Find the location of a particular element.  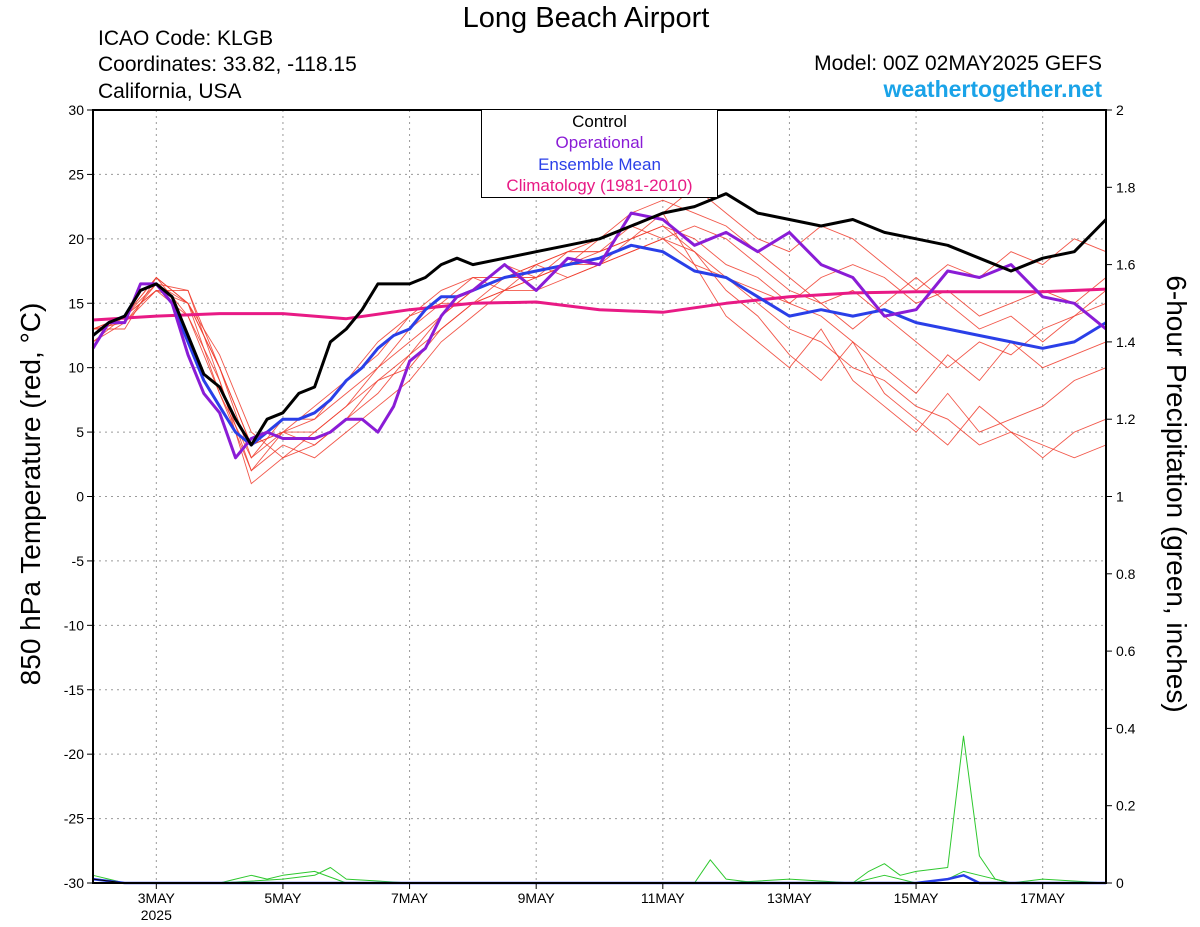

coordinates: Coordinates: 33.82, -118.15 is located at coordinates (227, 64).